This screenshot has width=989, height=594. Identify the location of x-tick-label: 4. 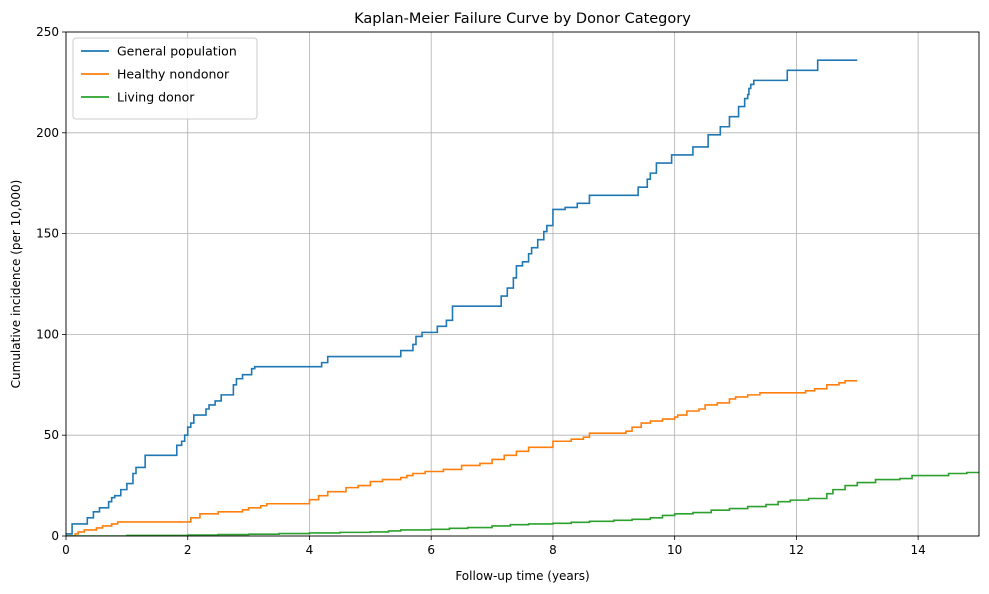
(310, 550).